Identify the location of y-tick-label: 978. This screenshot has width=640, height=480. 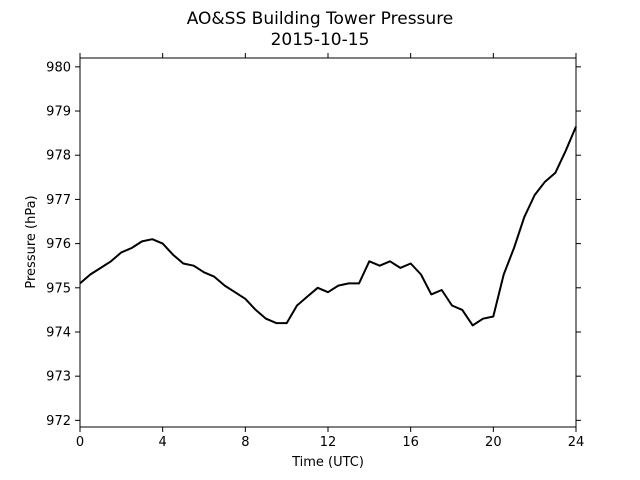
(58, 156).